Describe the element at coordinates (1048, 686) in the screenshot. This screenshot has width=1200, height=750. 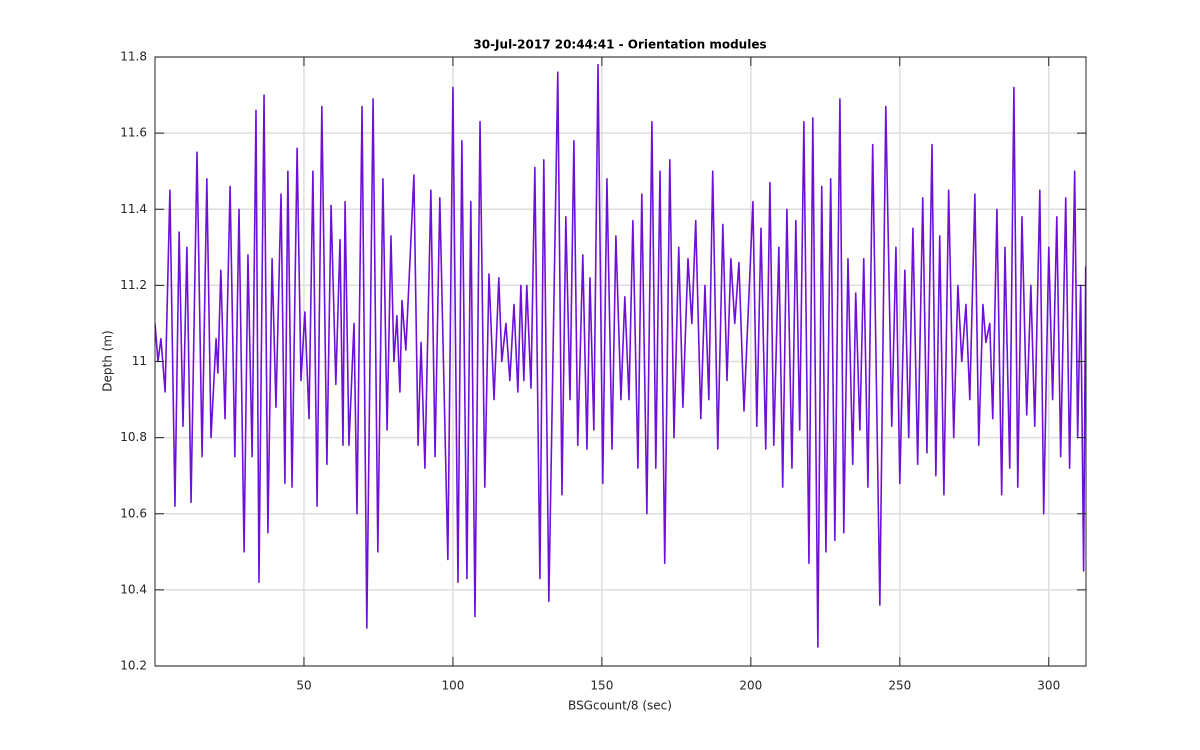
I see `x-tick-label: 300` at that location.